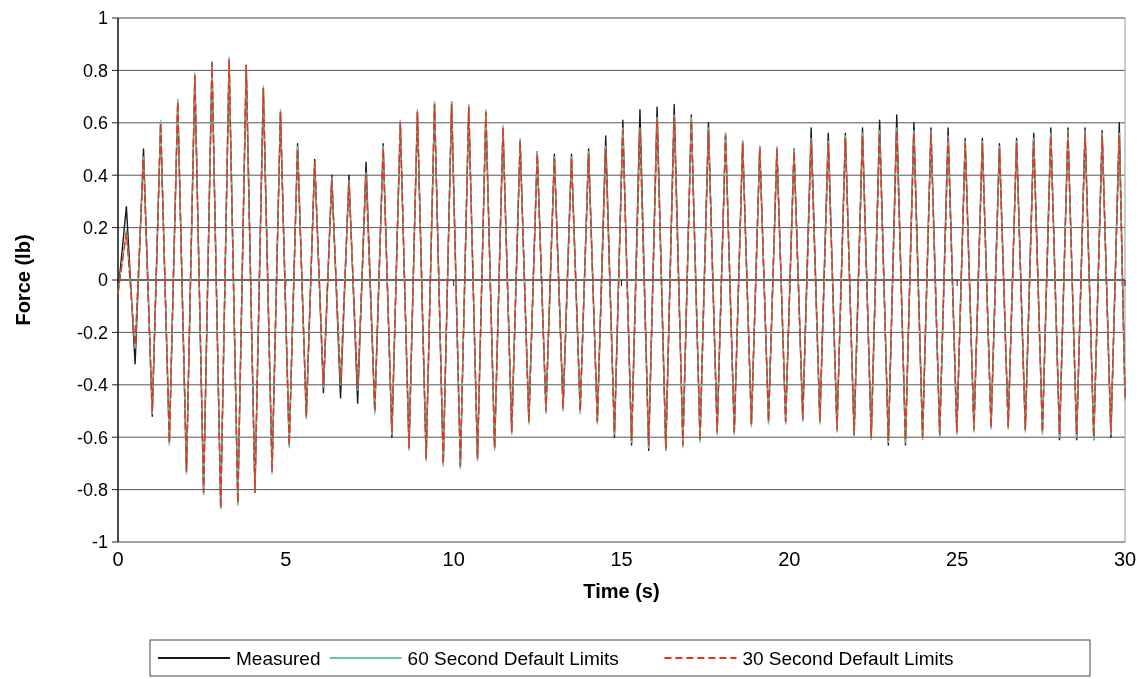 Image resolution: width=1148 pixels, height=679 pixels. What do you see at coordinates (957, 559) in the screenshot?
I see `x-tick-label: 25` at bounding box center [957, 559].